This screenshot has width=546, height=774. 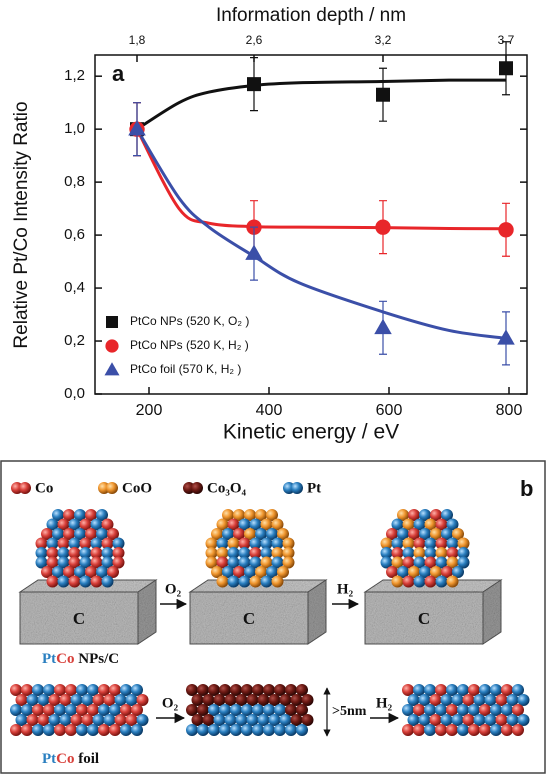 What do you see at coordinates (509, 410) in the screenshot?
I see `x-tick-label: 800` at bounding box center [509, 410].